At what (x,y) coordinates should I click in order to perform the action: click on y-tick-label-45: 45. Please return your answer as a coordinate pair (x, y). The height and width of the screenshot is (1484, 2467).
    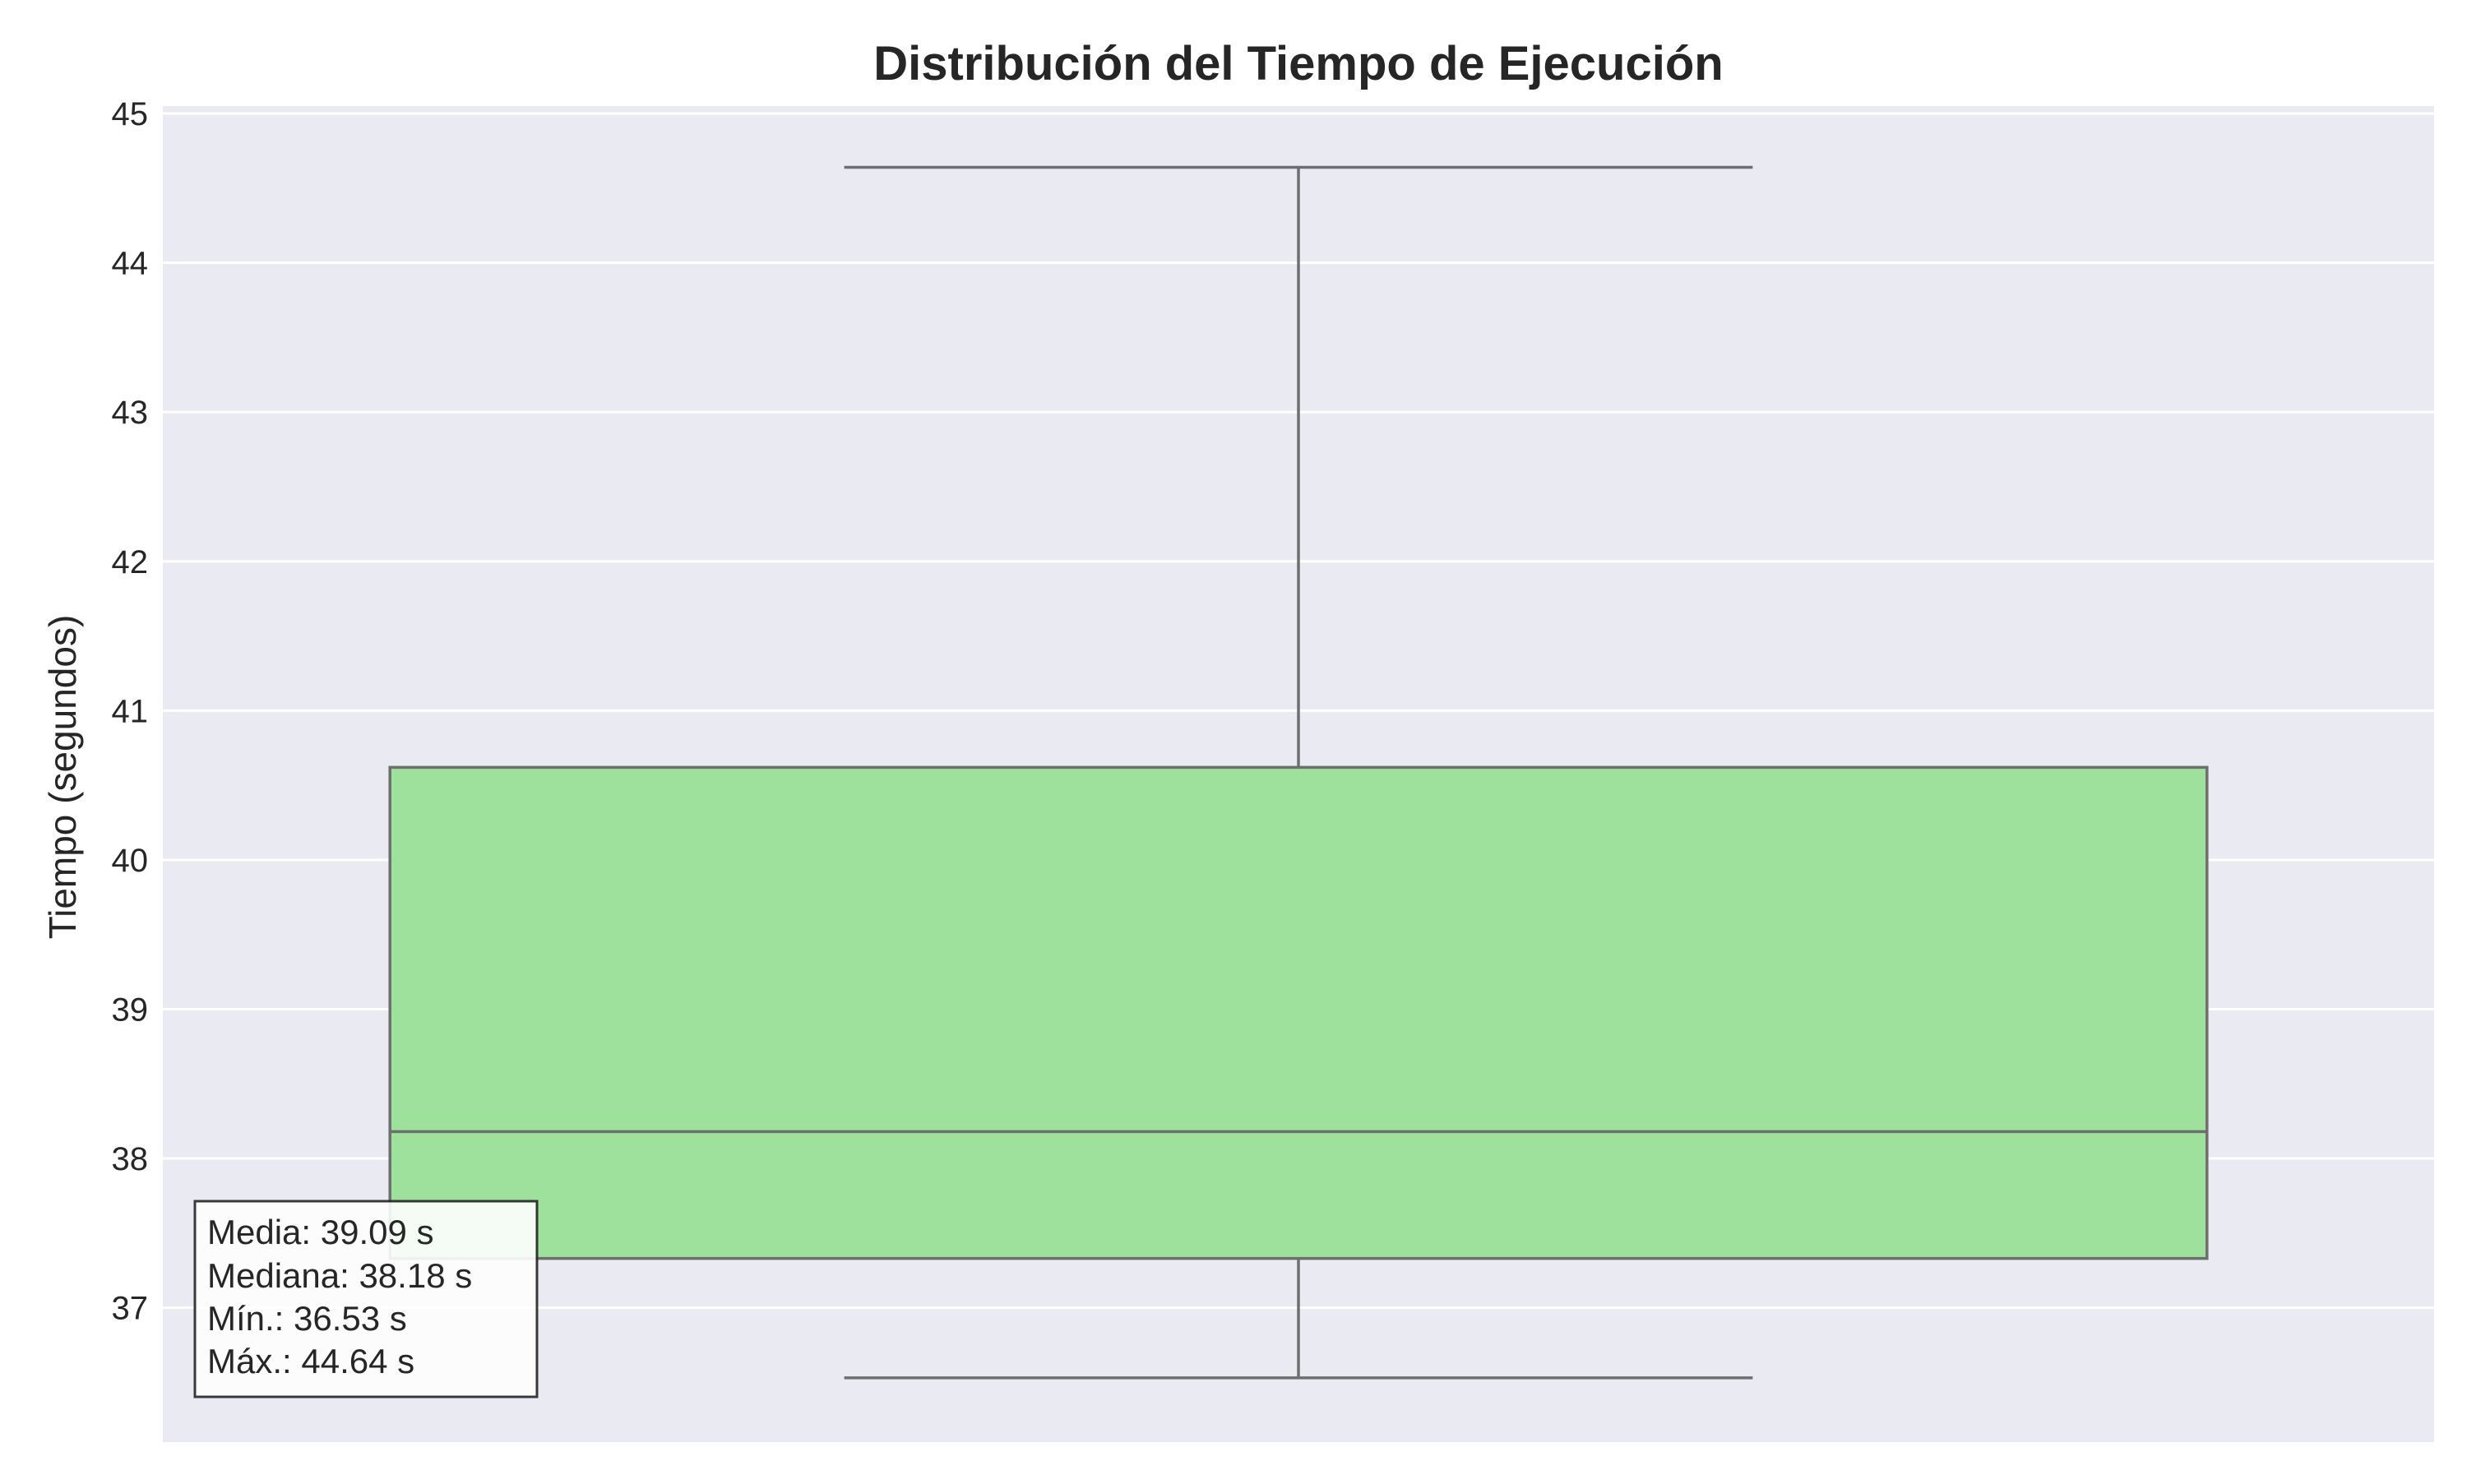
    Looking at the image, I should click on (131, 114).